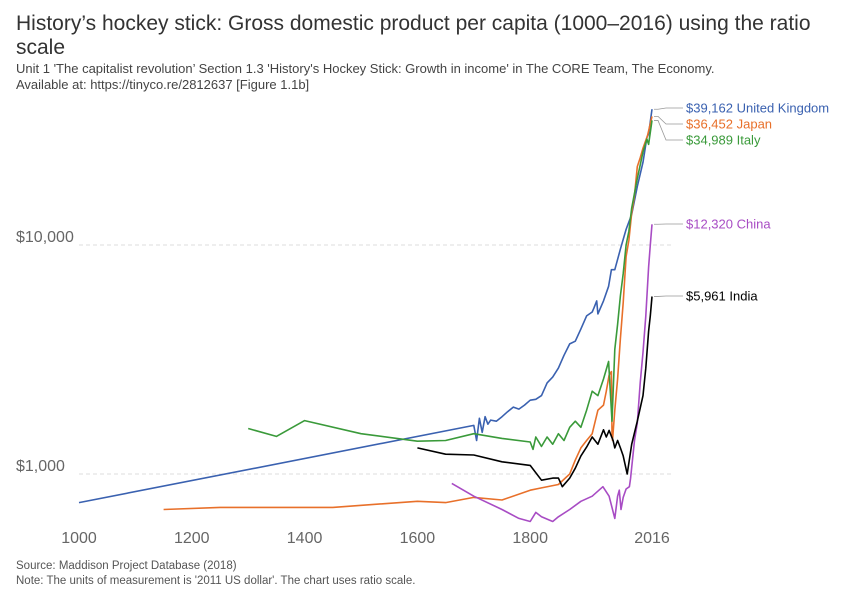 This screenshot has width=850, height=600. What do you see at coordinates (652, 538) in the screenshot?
I see `x-tick-label: 2016` at bounding box center [652, 538].